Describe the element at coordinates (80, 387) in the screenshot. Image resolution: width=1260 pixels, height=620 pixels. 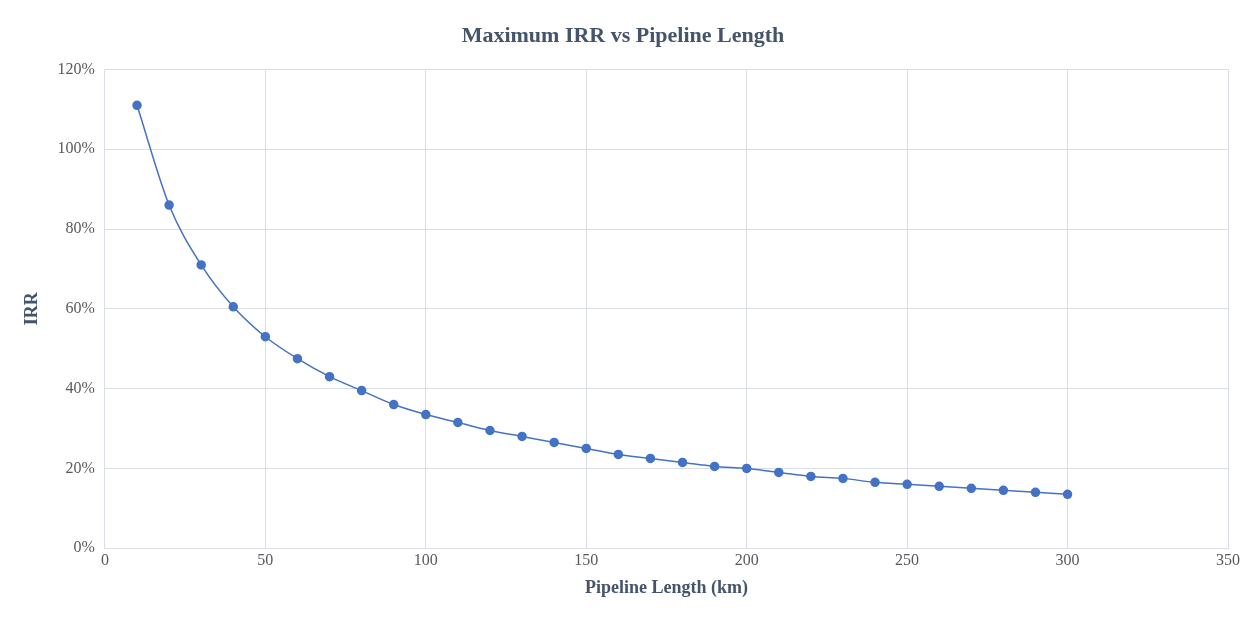
I see `y-tick-label: 40%` at that location.